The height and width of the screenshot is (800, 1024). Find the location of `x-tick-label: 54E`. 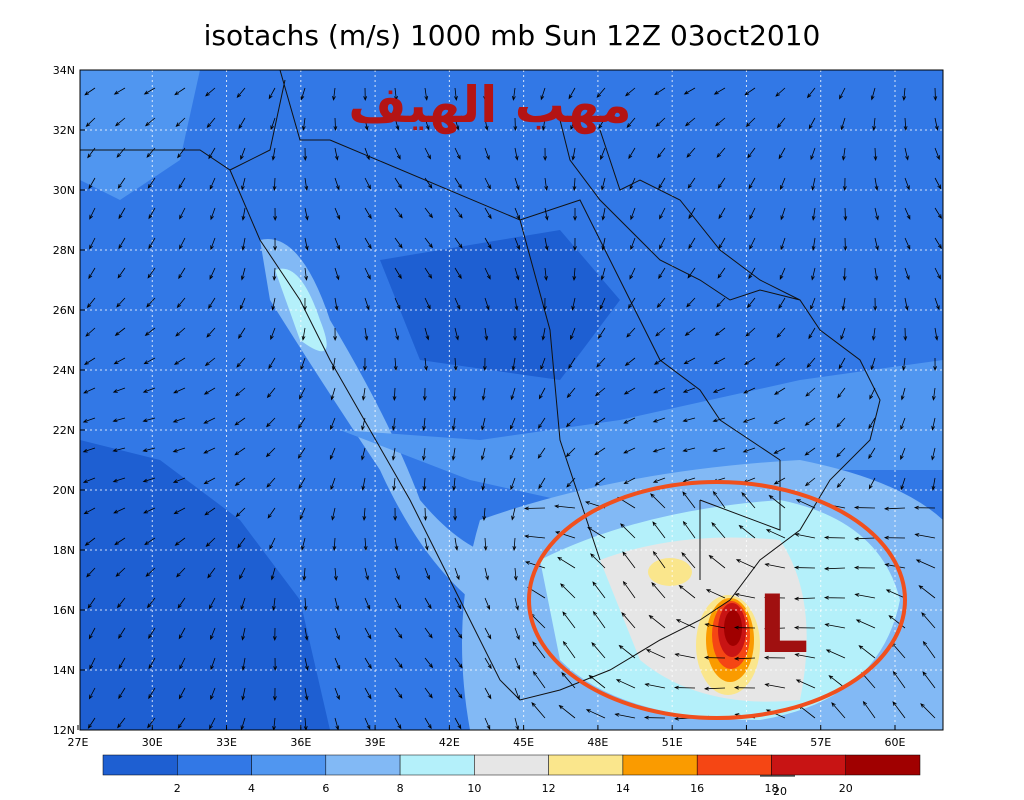

x-tick-label: 54E is located at coordinates (746, 742).